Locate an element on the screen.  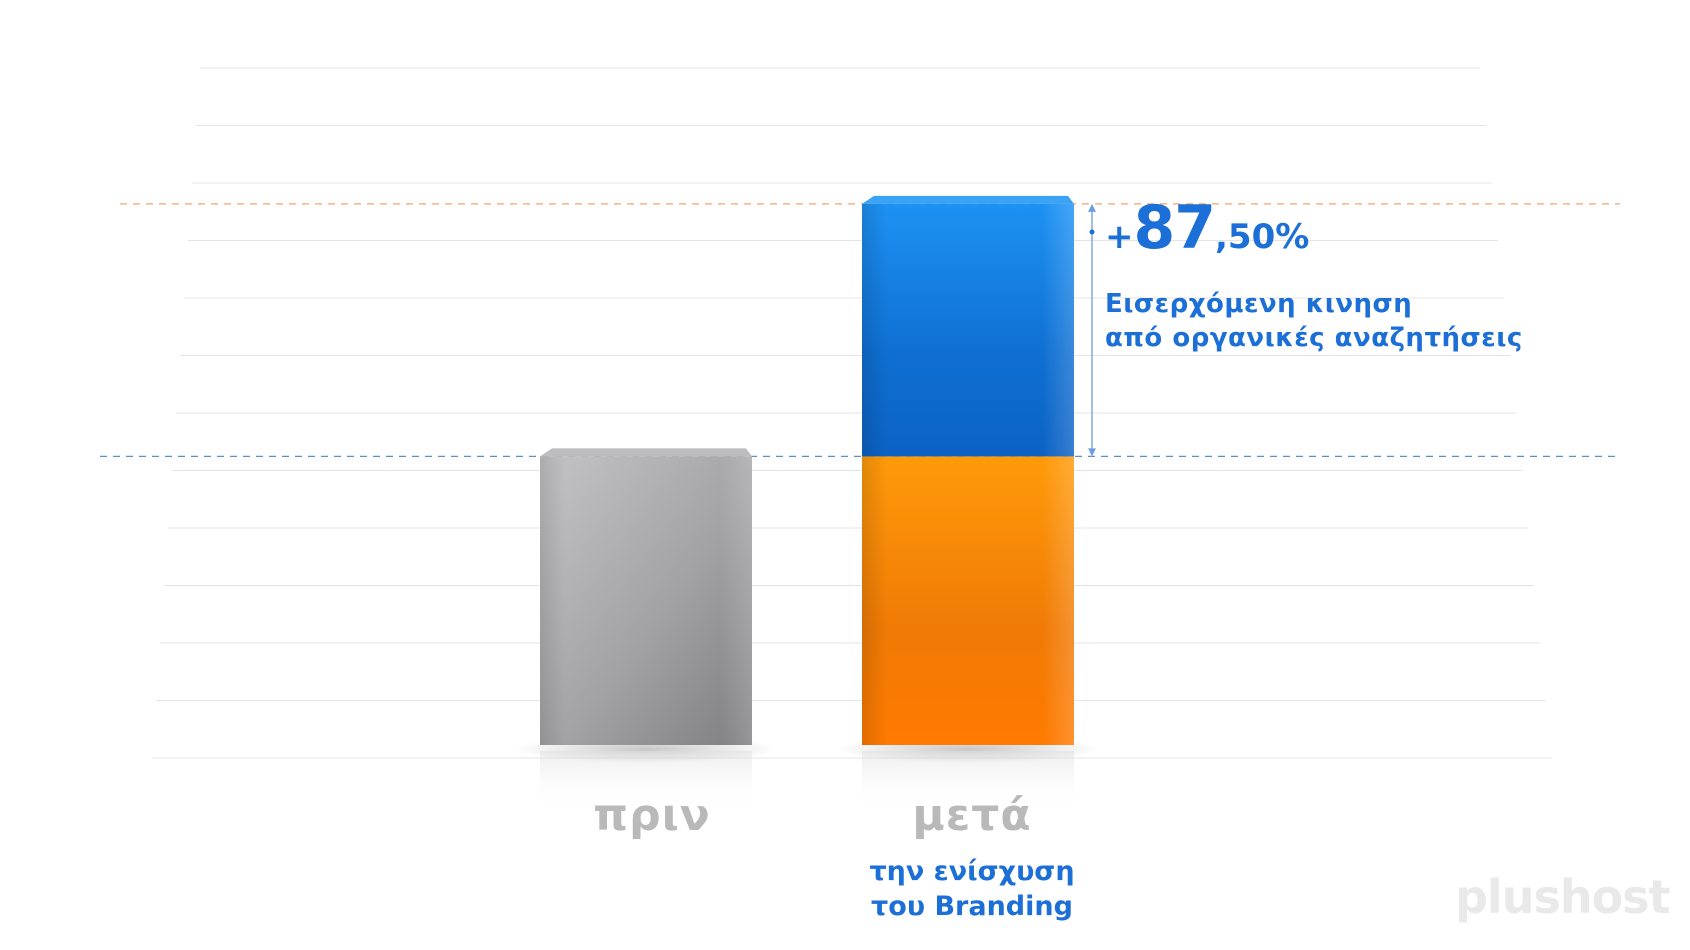
bar-after-base-segment-shade is located at coordinates (968, 600).